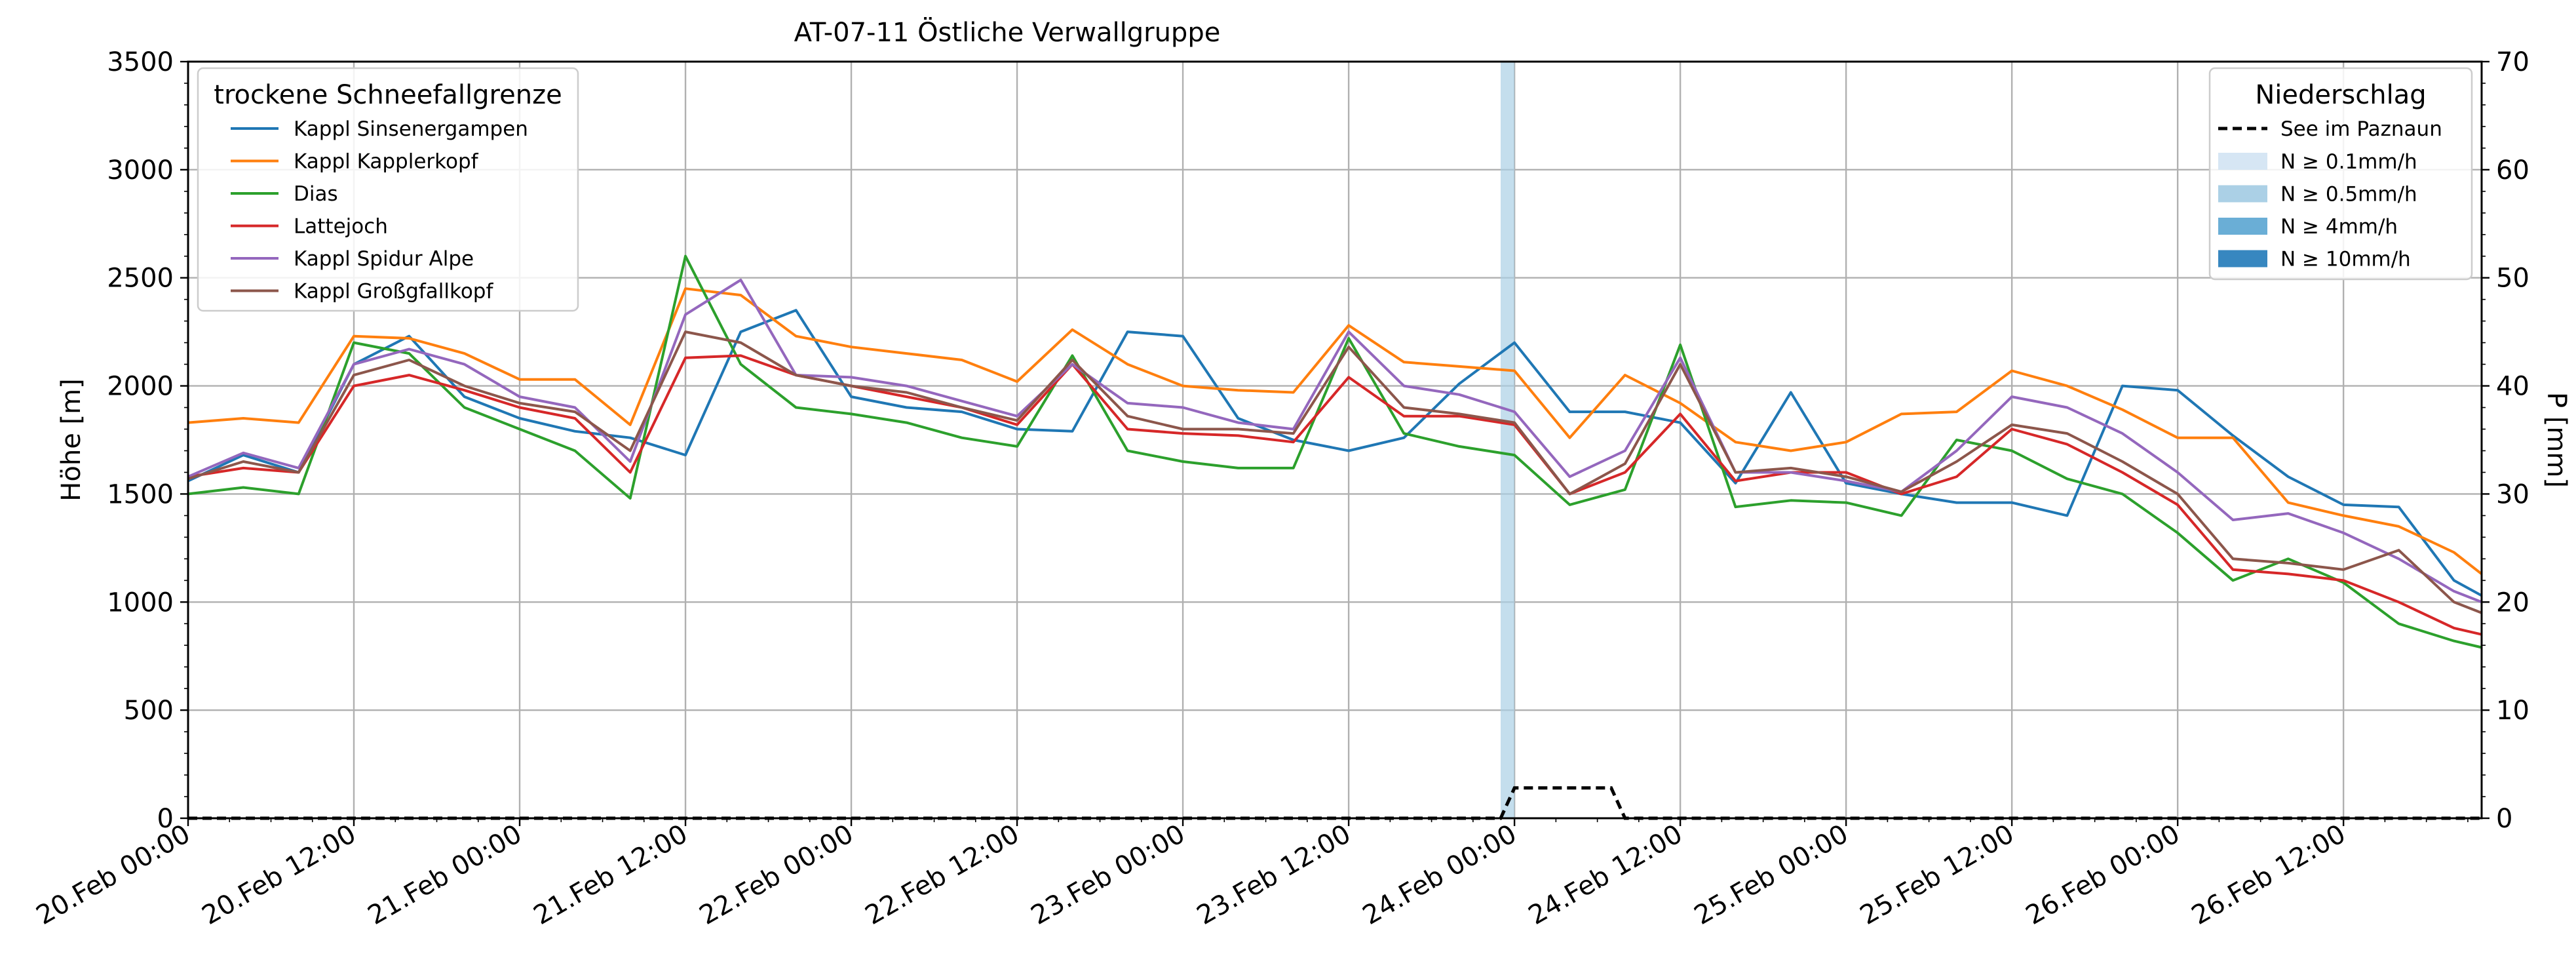 This screenshot has width=2576, height=971. I want to click on y-tick-label: 1000, so click(140, 602).